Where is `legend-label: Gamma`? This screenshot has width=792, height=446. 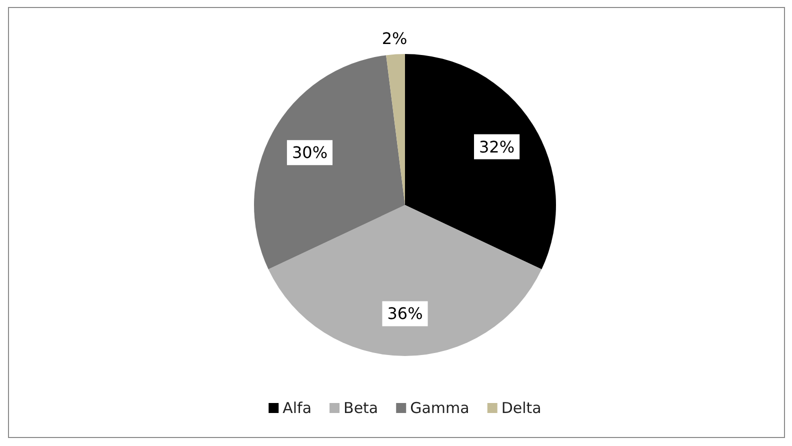
legend-label: Gamma is located at coordinates (440, 408).